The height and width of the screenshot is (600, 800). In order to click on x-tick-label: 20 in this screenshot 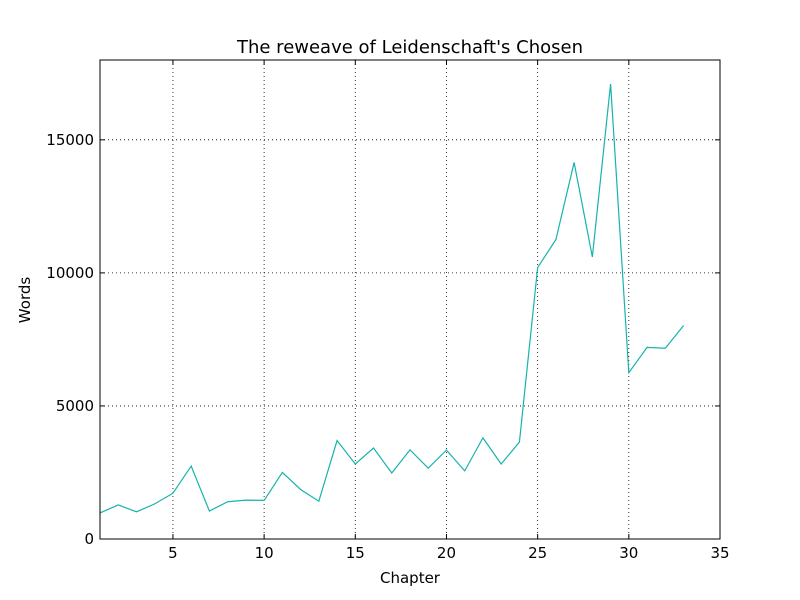, I will do `click(446, 553)`.